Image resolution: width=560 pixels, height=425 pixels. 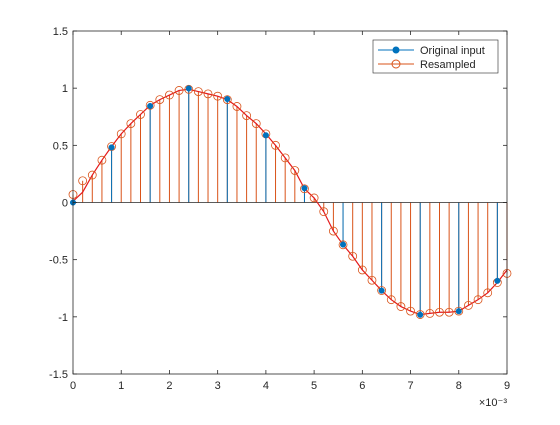 I want to click on x-tick-label: 2, so click(x=169, y=386).